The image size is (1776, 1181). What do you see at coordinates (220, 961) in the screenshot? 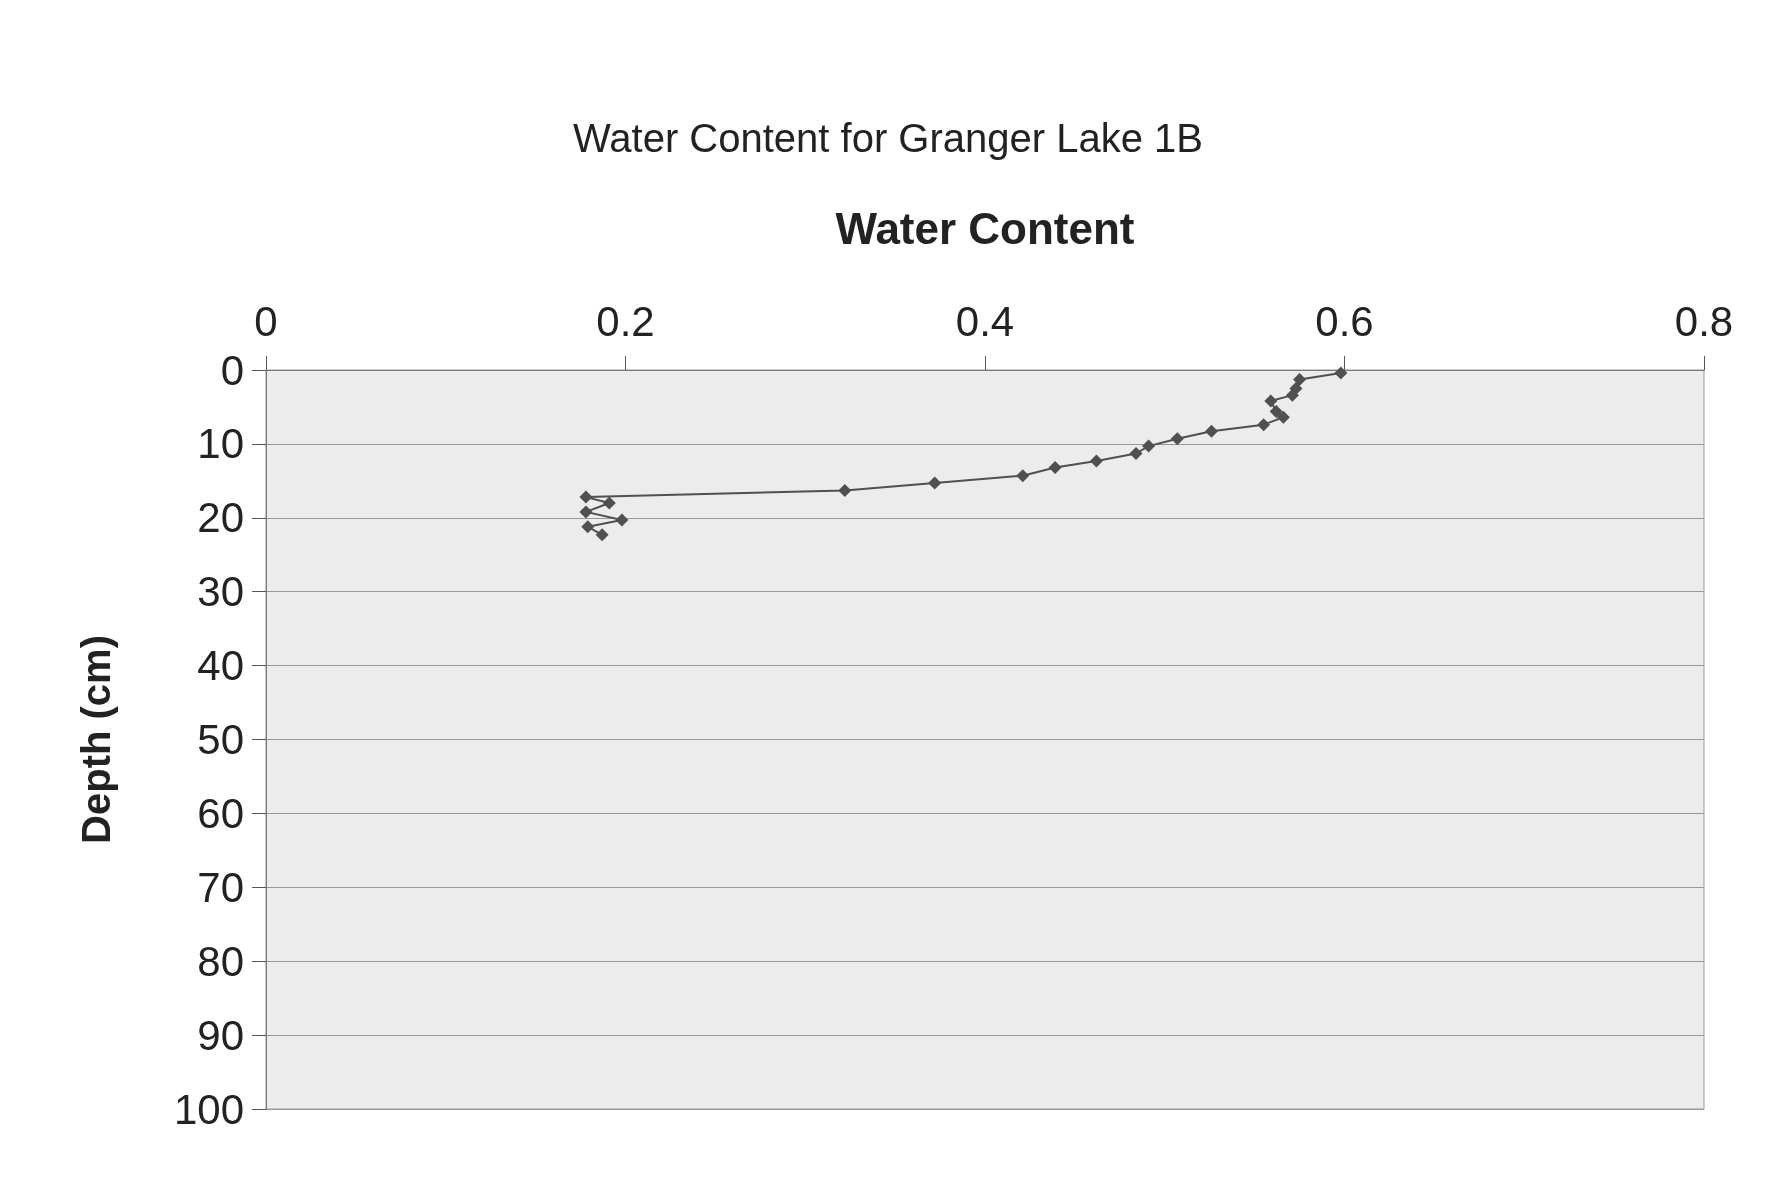
I see `y-tick-label: 80` at bounding box center [220, 961].